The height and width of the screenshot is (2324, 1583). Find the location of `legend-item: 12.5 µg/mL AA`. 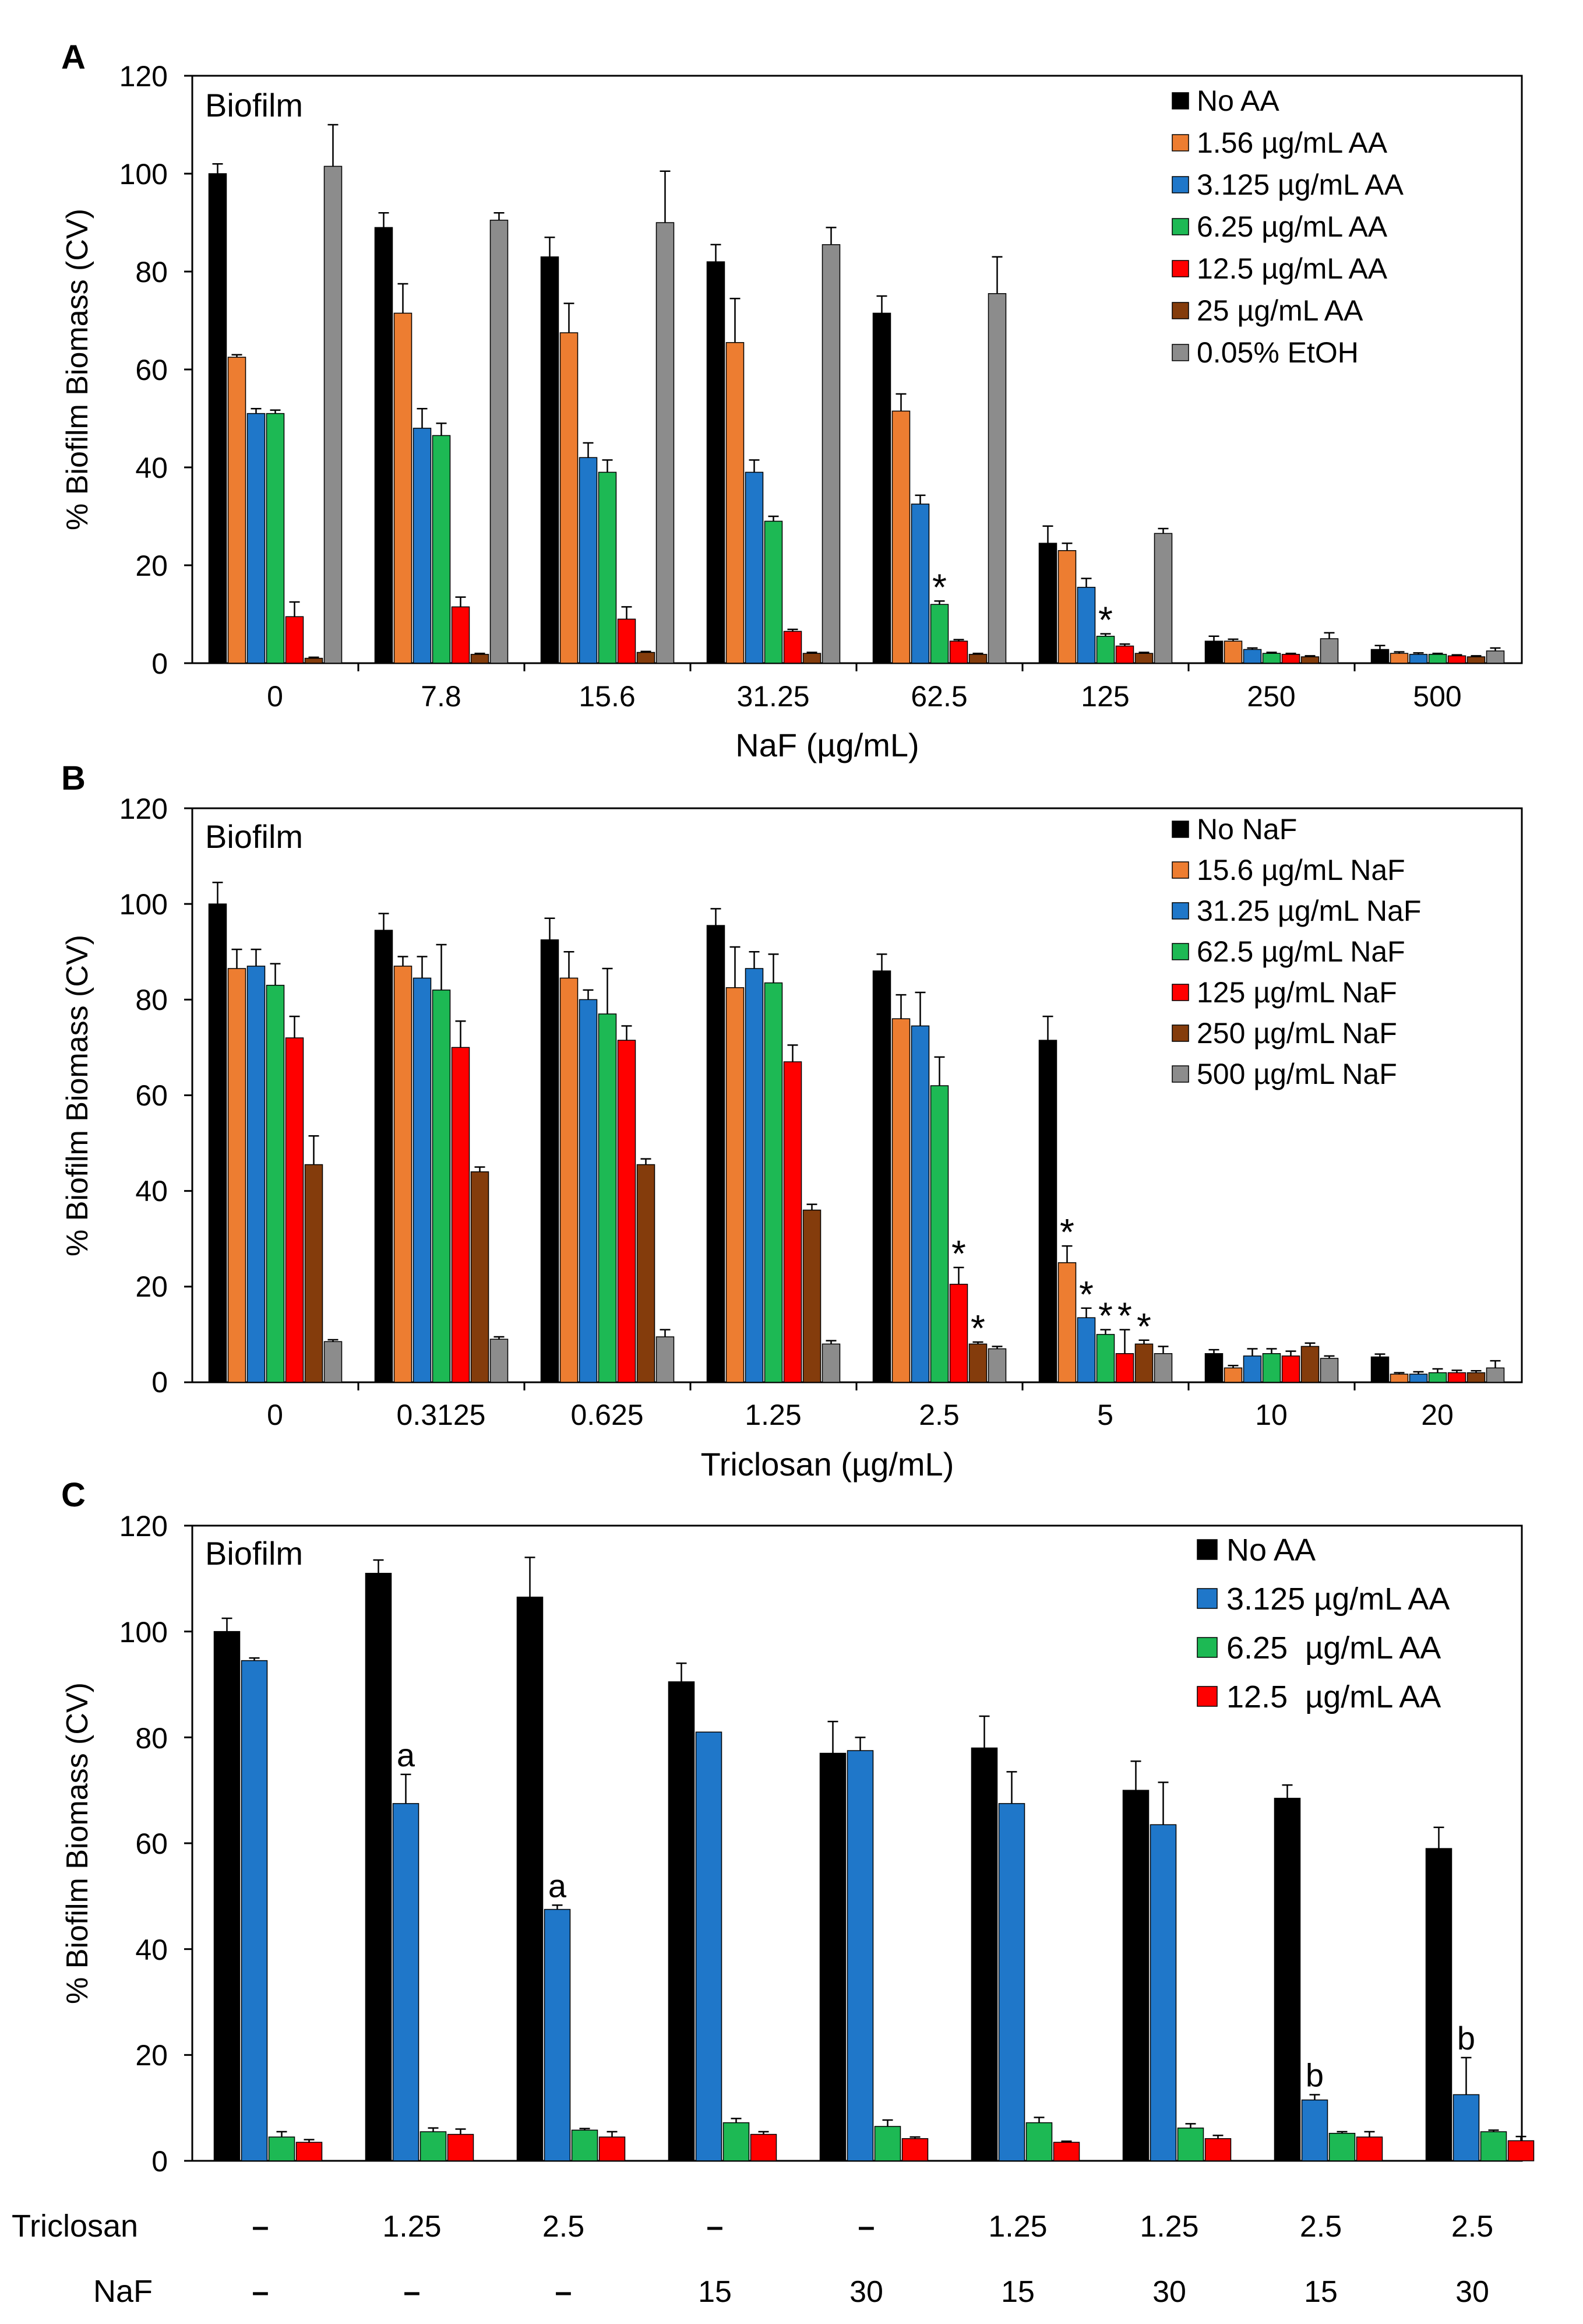

legend-item: 12.5 µg/mL AA is located at coordinates (1280, 268).